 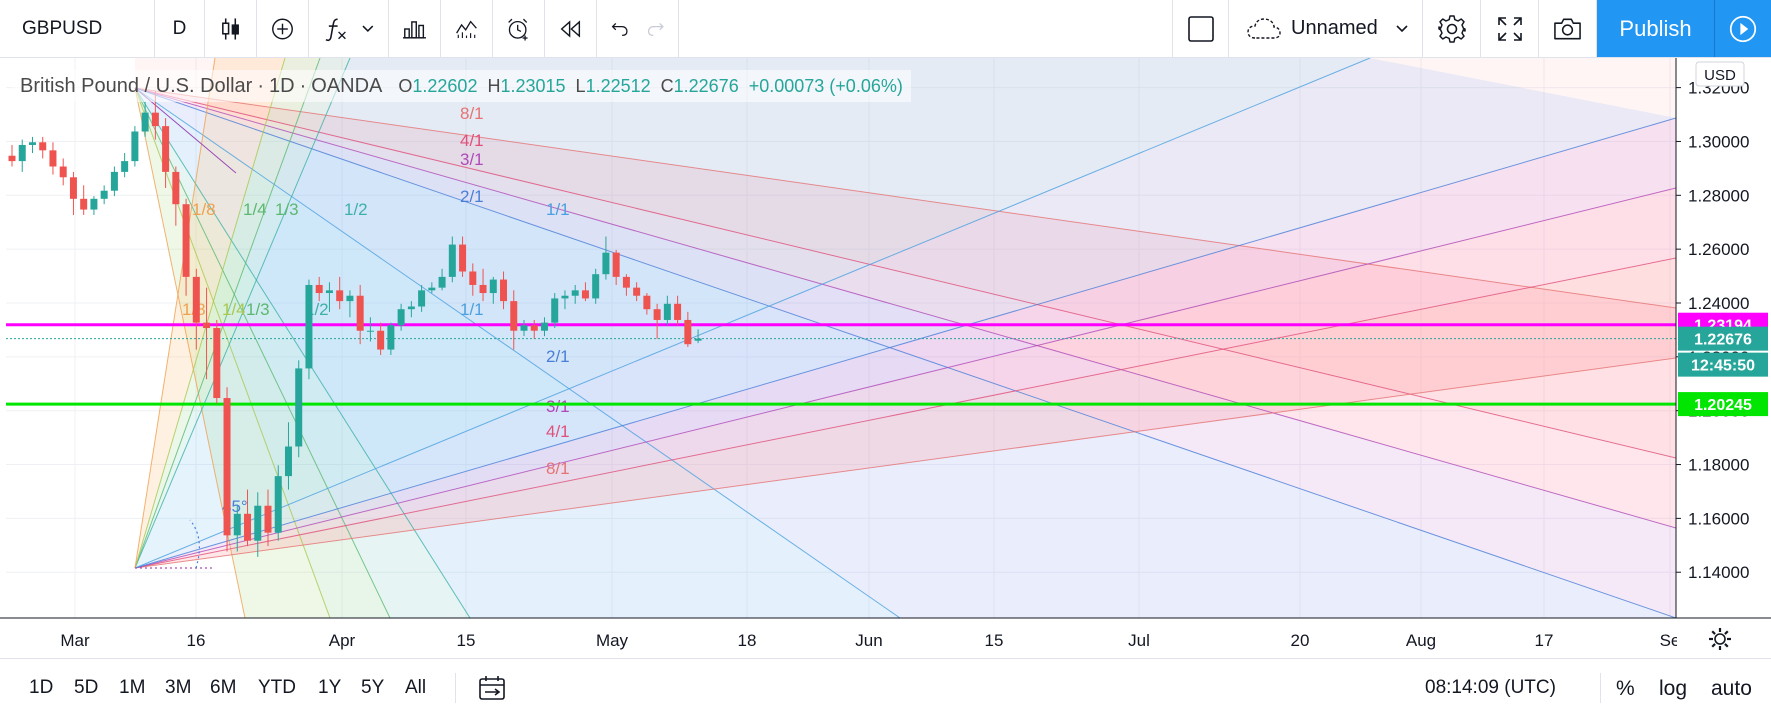 What do you see at coordinates (1201, 28) in the screenshot?
I see `select-button` at bounding box center [1201, 28].